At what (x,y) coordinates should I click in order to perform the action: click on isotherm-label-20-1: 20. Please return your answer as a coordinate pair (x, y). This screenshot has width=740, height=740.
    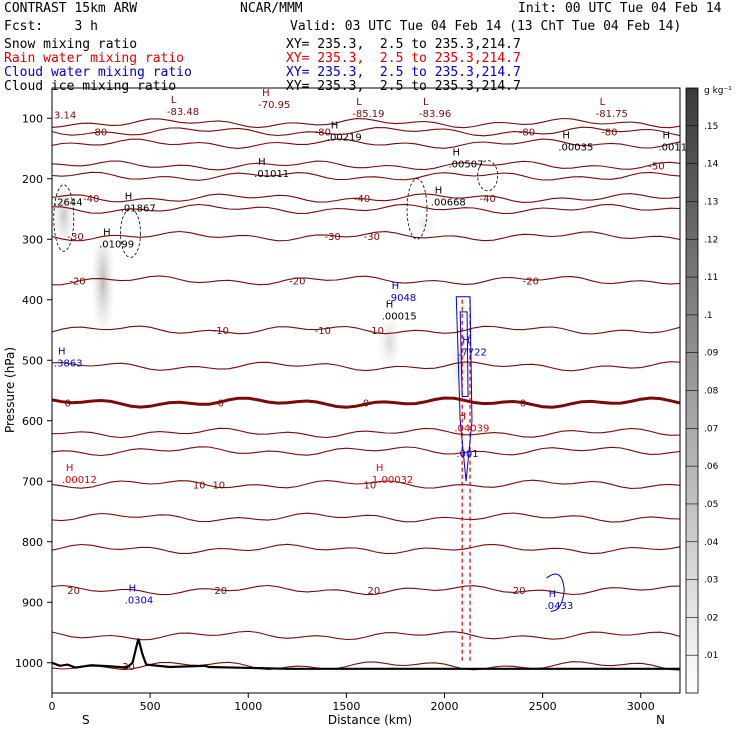
    Looking at the image, I should click on (220, 591).